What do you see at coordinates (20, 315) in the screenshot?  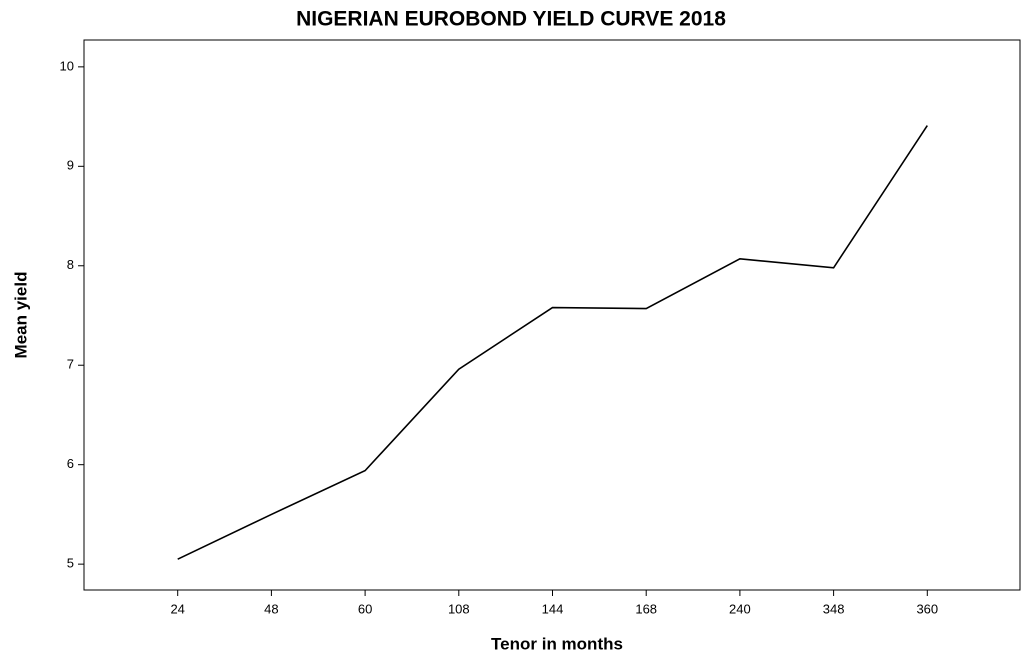 I see `y-axis-label: Mean yield` at bounding box center [20, 315].